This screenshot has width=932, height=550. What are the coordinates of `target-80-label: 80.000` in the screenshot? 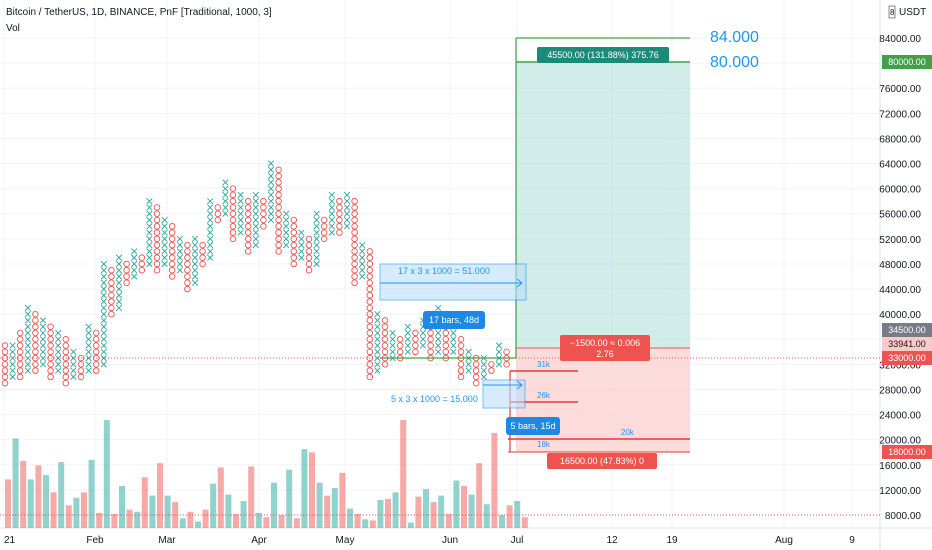 It's located at (734, 62).